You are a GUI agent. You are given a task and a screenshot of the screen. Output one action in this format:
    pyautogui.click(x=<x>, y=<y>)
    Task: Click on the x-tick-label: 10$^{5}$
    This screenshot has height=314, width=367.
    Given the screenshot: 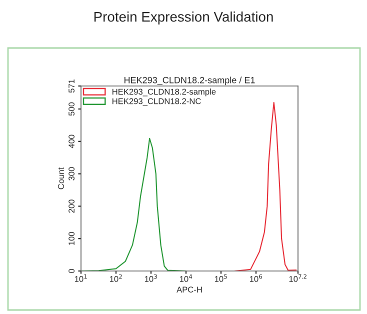 What is the action you would take?
    pyautogui.click(x=220, y=278)
    